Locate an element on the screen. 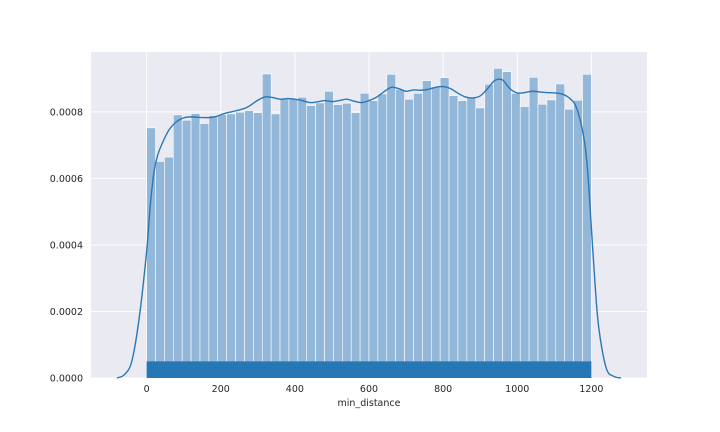  rug-marks is located at coordinates (369, 369).